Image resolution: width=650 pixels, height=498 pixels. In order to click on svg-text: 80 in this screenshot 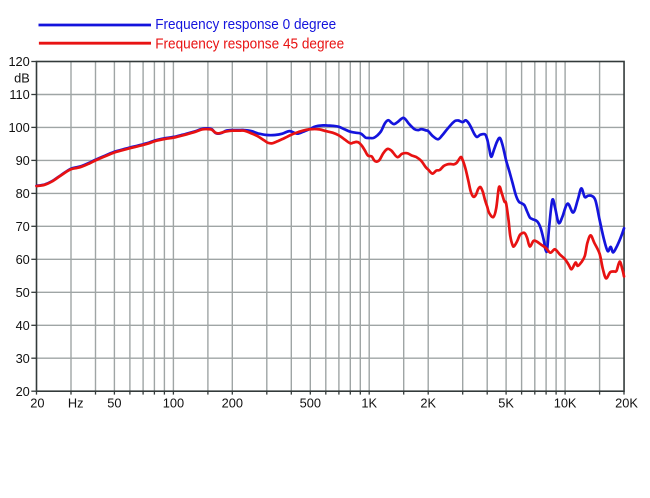, I will do `click(23, 193)`.